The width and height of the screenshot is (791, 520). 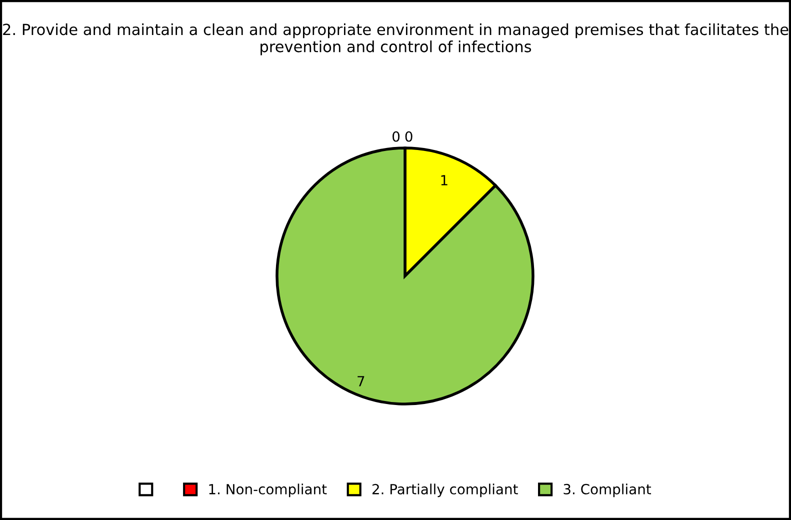 I want to click on legend-label: 1. Non-compliant, so click(x=268, y=491).